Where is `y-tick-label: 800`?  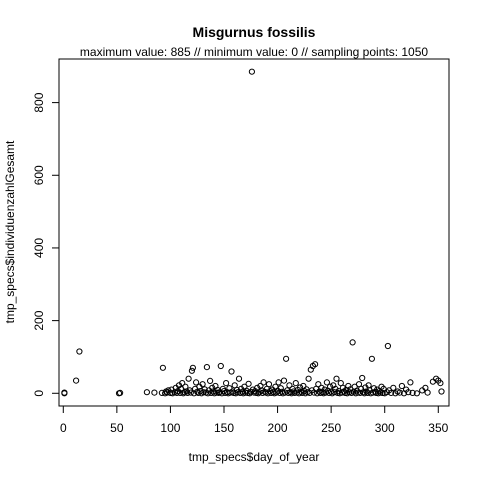
y-tick-label: 800 is located at coordinates (39, 102).